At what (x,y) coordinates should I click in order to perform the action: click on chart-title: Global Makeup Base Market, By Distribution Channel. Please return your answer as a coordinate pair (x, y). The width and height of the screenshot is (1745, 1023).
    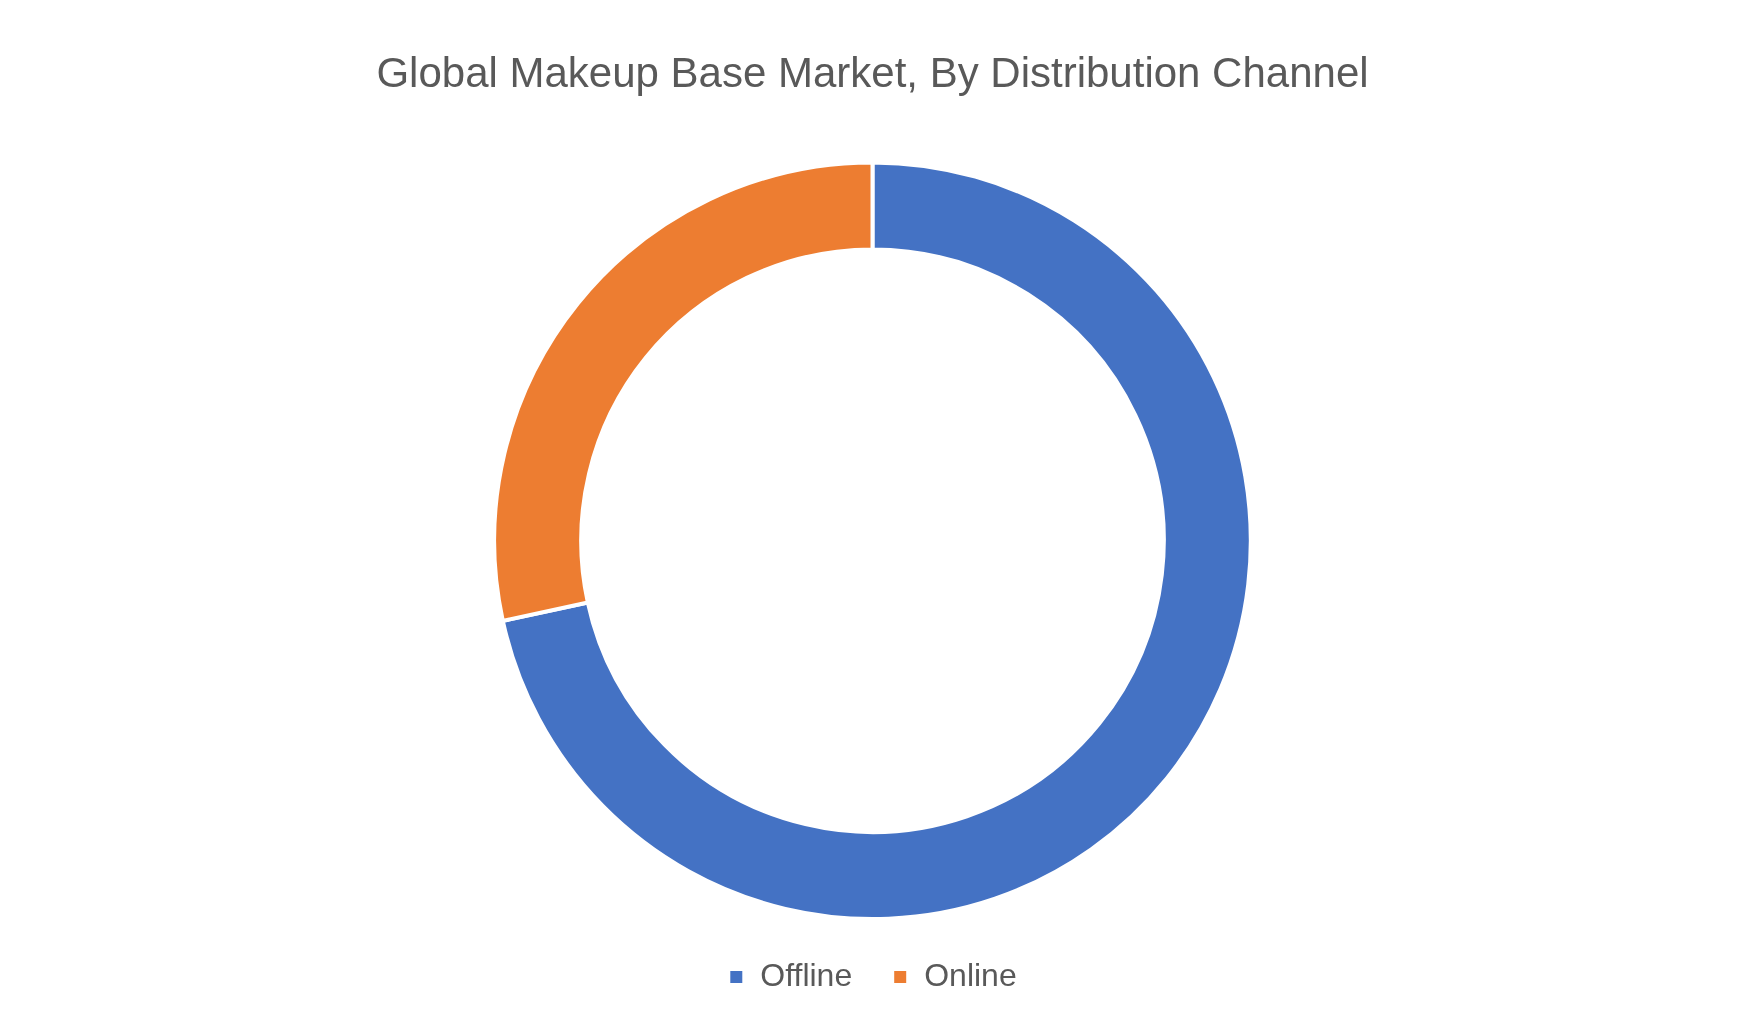
    Looking at the image, I should click on (872, 72).